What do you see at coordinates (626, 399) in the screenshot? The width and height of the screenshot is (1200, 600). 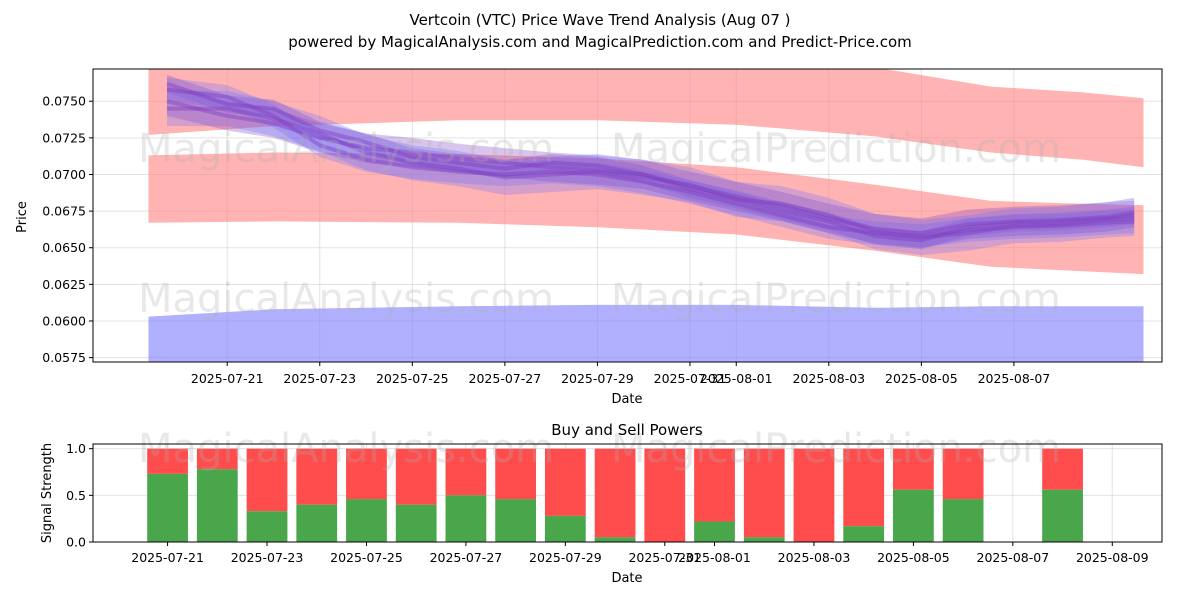 I see `price-chart-xlabel: Date` at bounding box center [626, 399].